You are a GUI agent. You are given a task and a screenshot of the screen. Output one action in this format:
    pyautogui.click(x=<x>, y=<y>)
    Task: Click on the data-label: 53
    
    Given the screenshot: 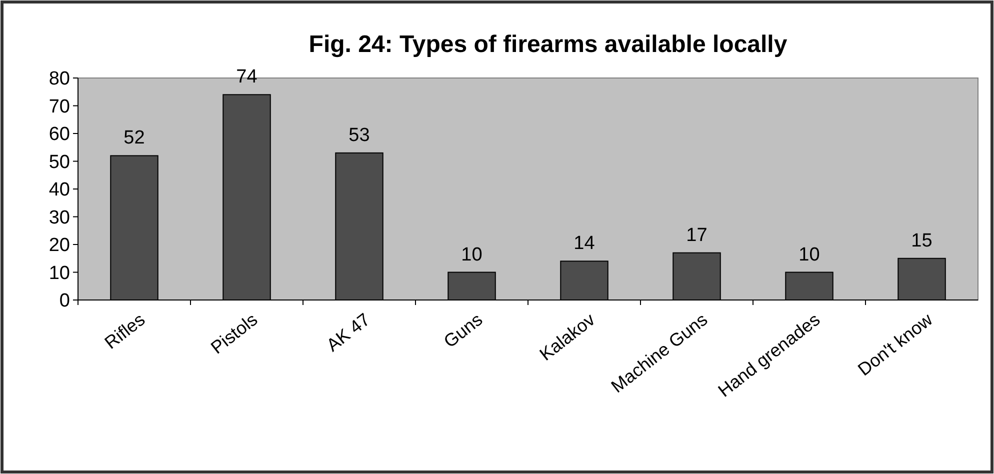 What is the action you would take?
    pyautogui.click(x=359, y=135)
    